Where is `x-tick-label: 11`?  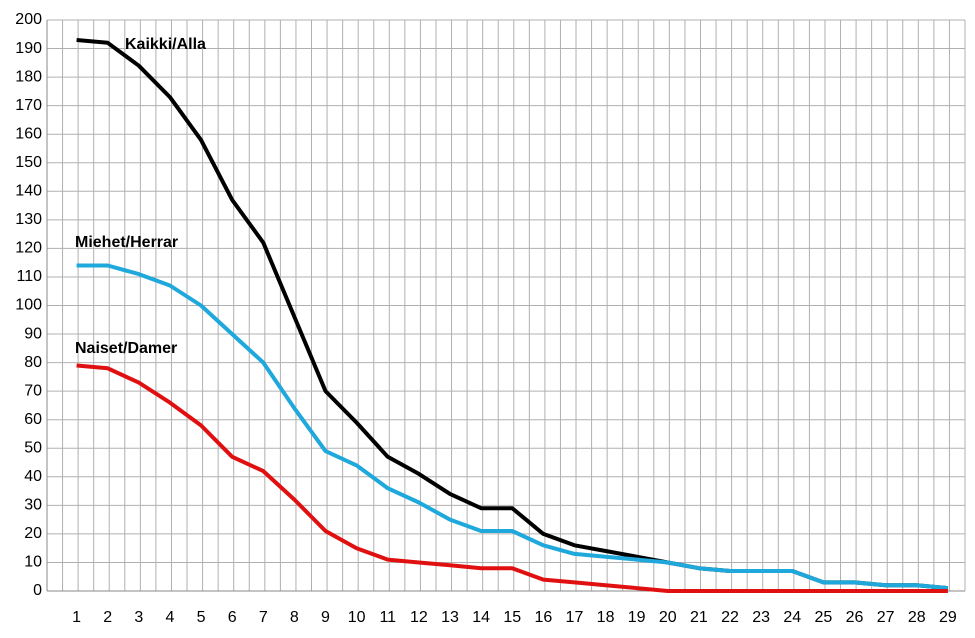 x-tick-label: 11 is located at coordinates (387, 617).